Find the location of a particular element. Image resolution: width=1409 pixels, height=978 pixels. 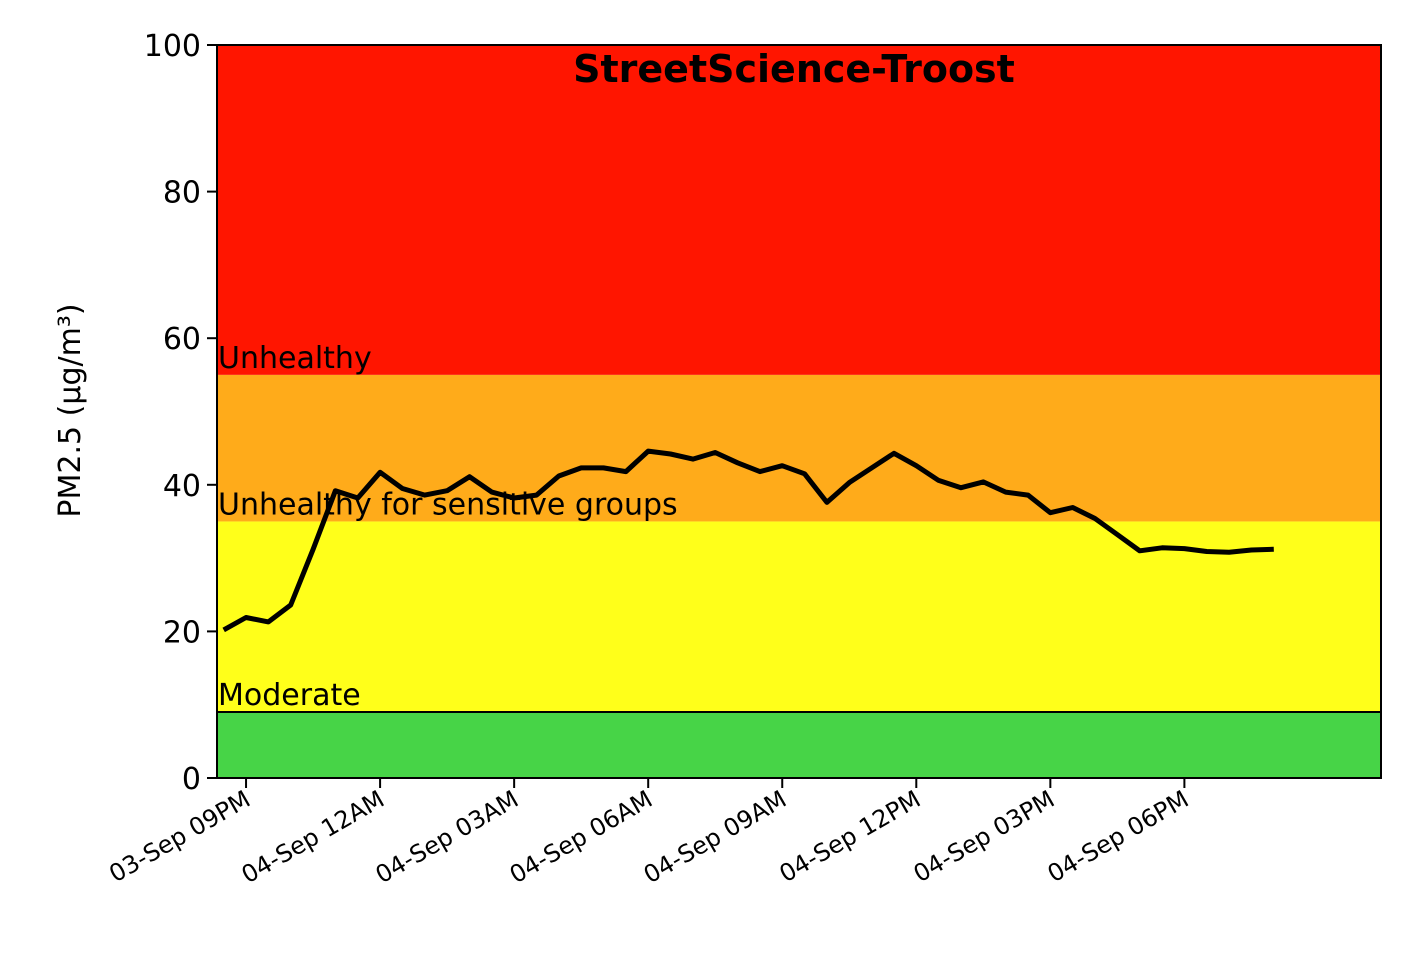

y-tick-label-0: 0 is located at coordinates (191, 779).